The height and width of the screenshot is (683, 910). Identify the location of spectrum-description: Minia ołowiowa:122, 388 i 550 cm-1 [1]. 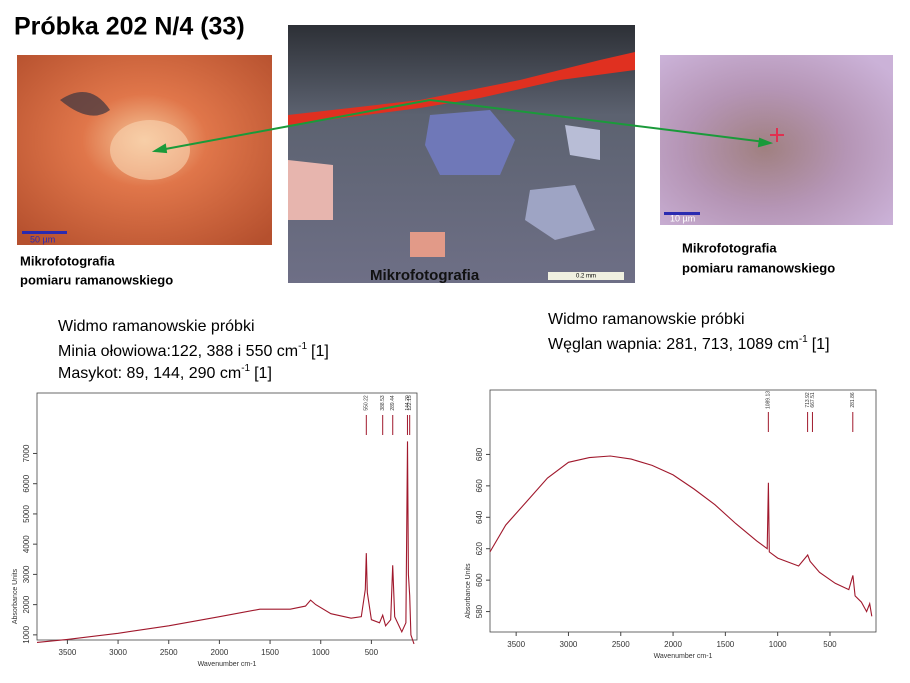
(193, 351).